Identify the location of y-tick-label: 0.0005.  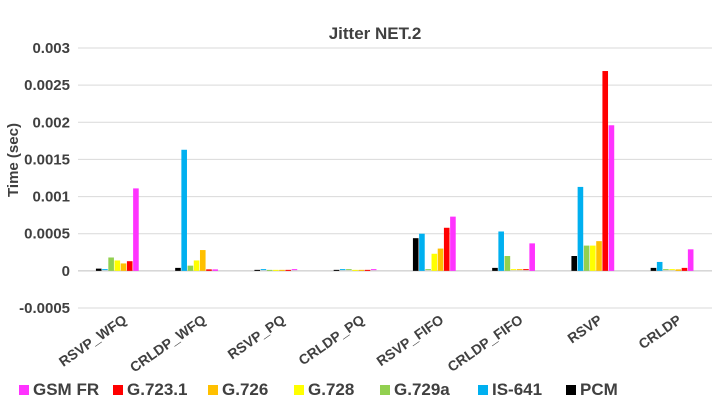
(47, 234).